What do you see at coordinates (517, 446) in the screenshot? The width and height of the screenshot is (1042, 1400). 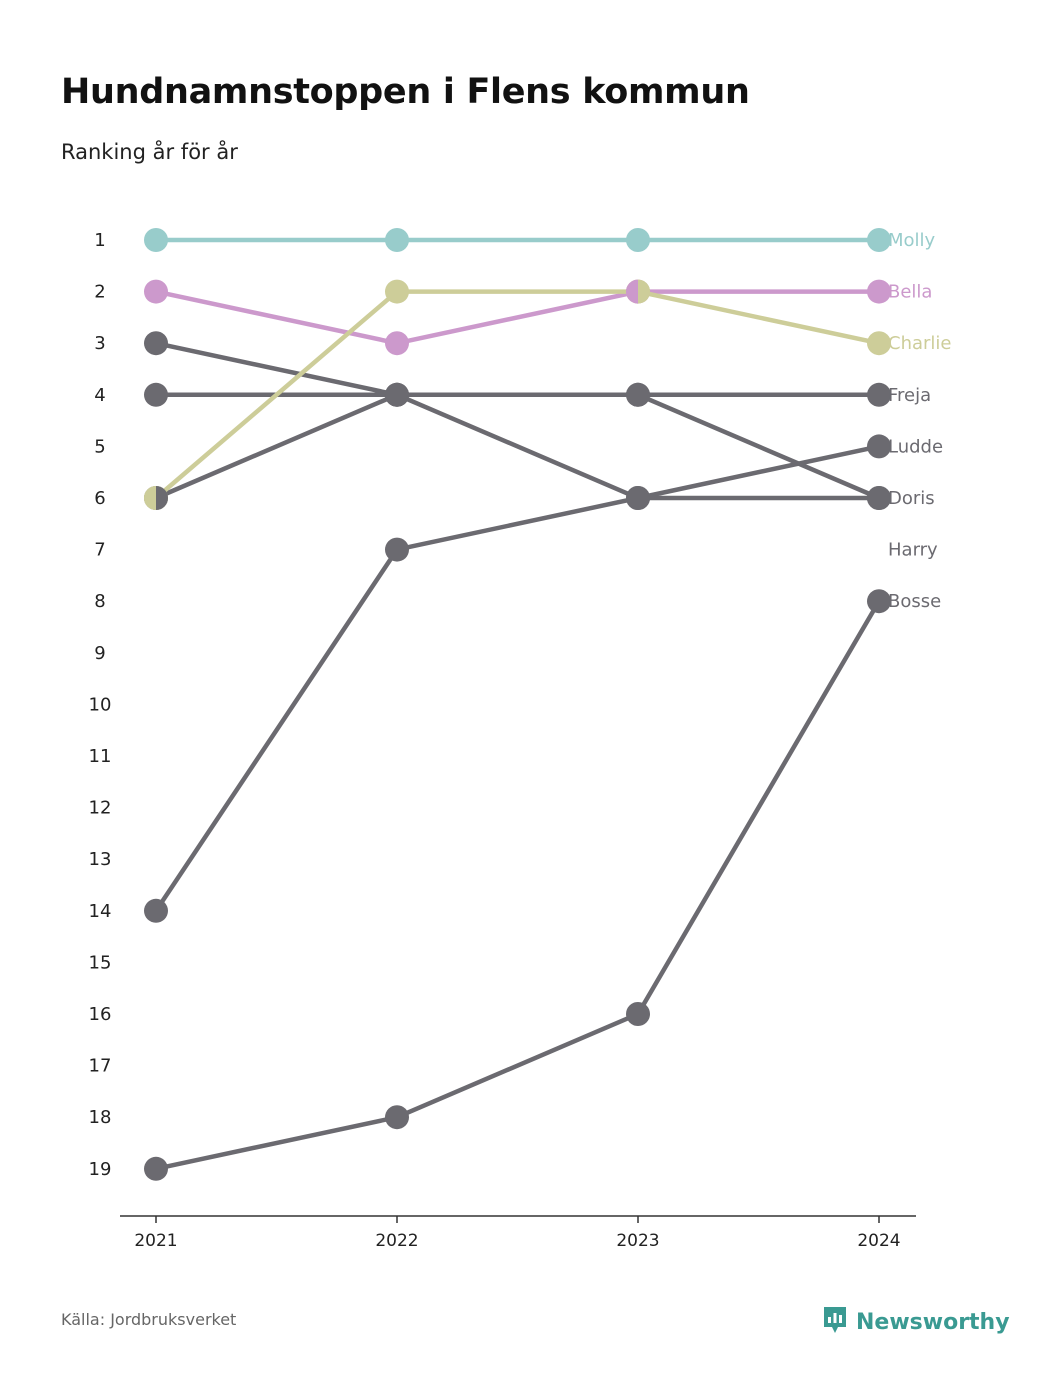 I see `series-line-harry` at bounding box center [517, 446].